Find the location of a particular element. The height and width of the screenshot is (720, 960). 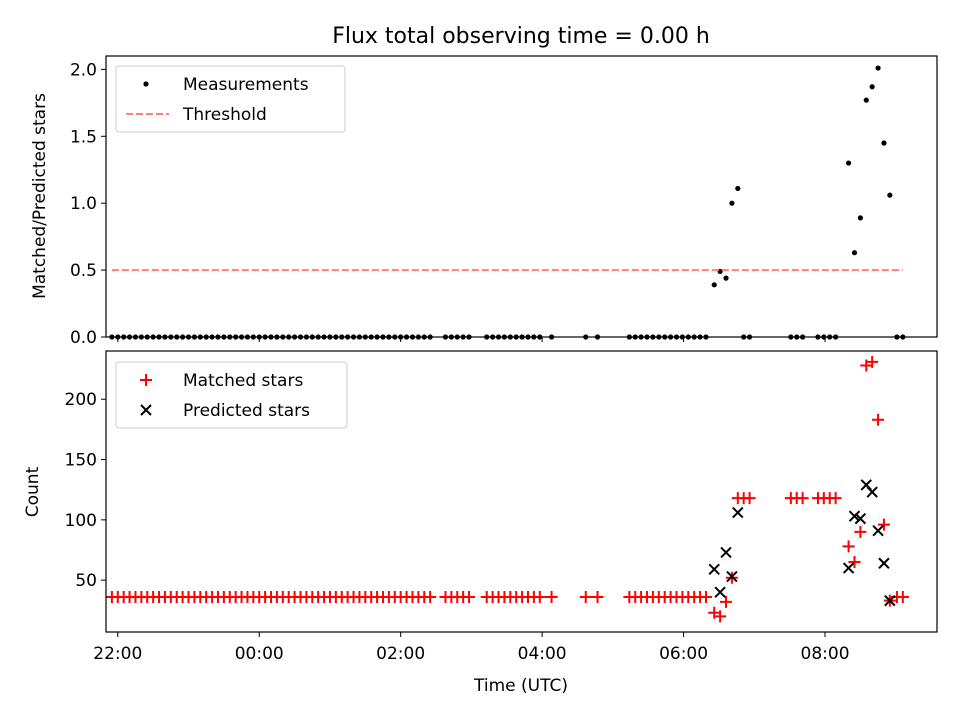

x-tick-label: 04:00 is located at coordinates (542, 654).